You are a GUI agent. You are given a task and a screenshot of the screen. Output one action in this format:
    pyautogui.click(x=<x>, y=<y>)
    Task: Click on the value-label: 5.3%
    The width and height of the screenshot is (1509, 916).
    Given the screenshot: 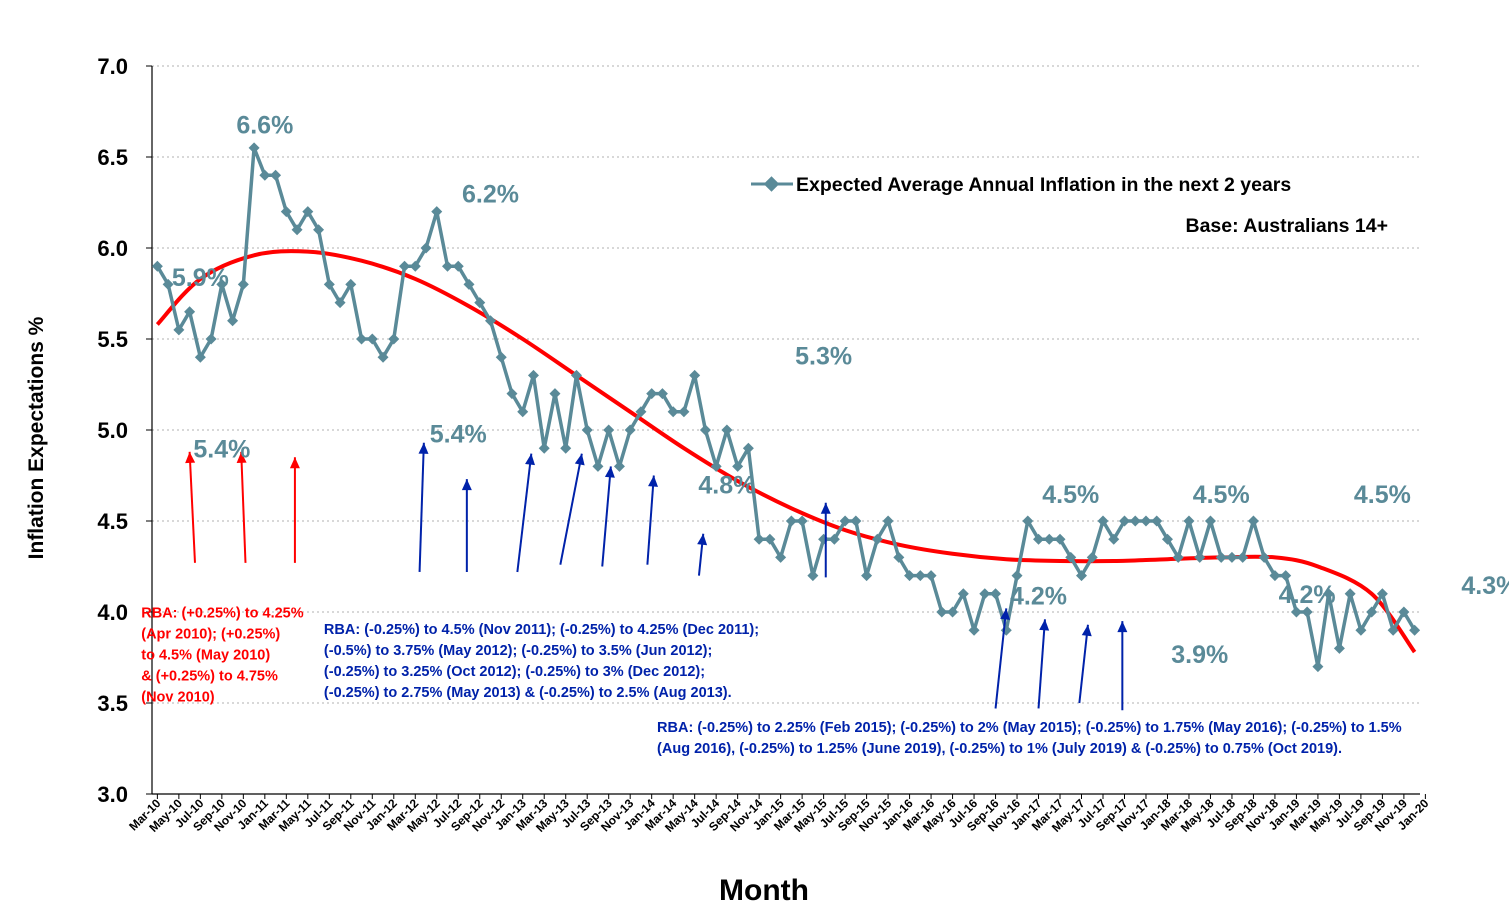 What is the action you would take?
    pyautogui.click(x=823, y=356)
    